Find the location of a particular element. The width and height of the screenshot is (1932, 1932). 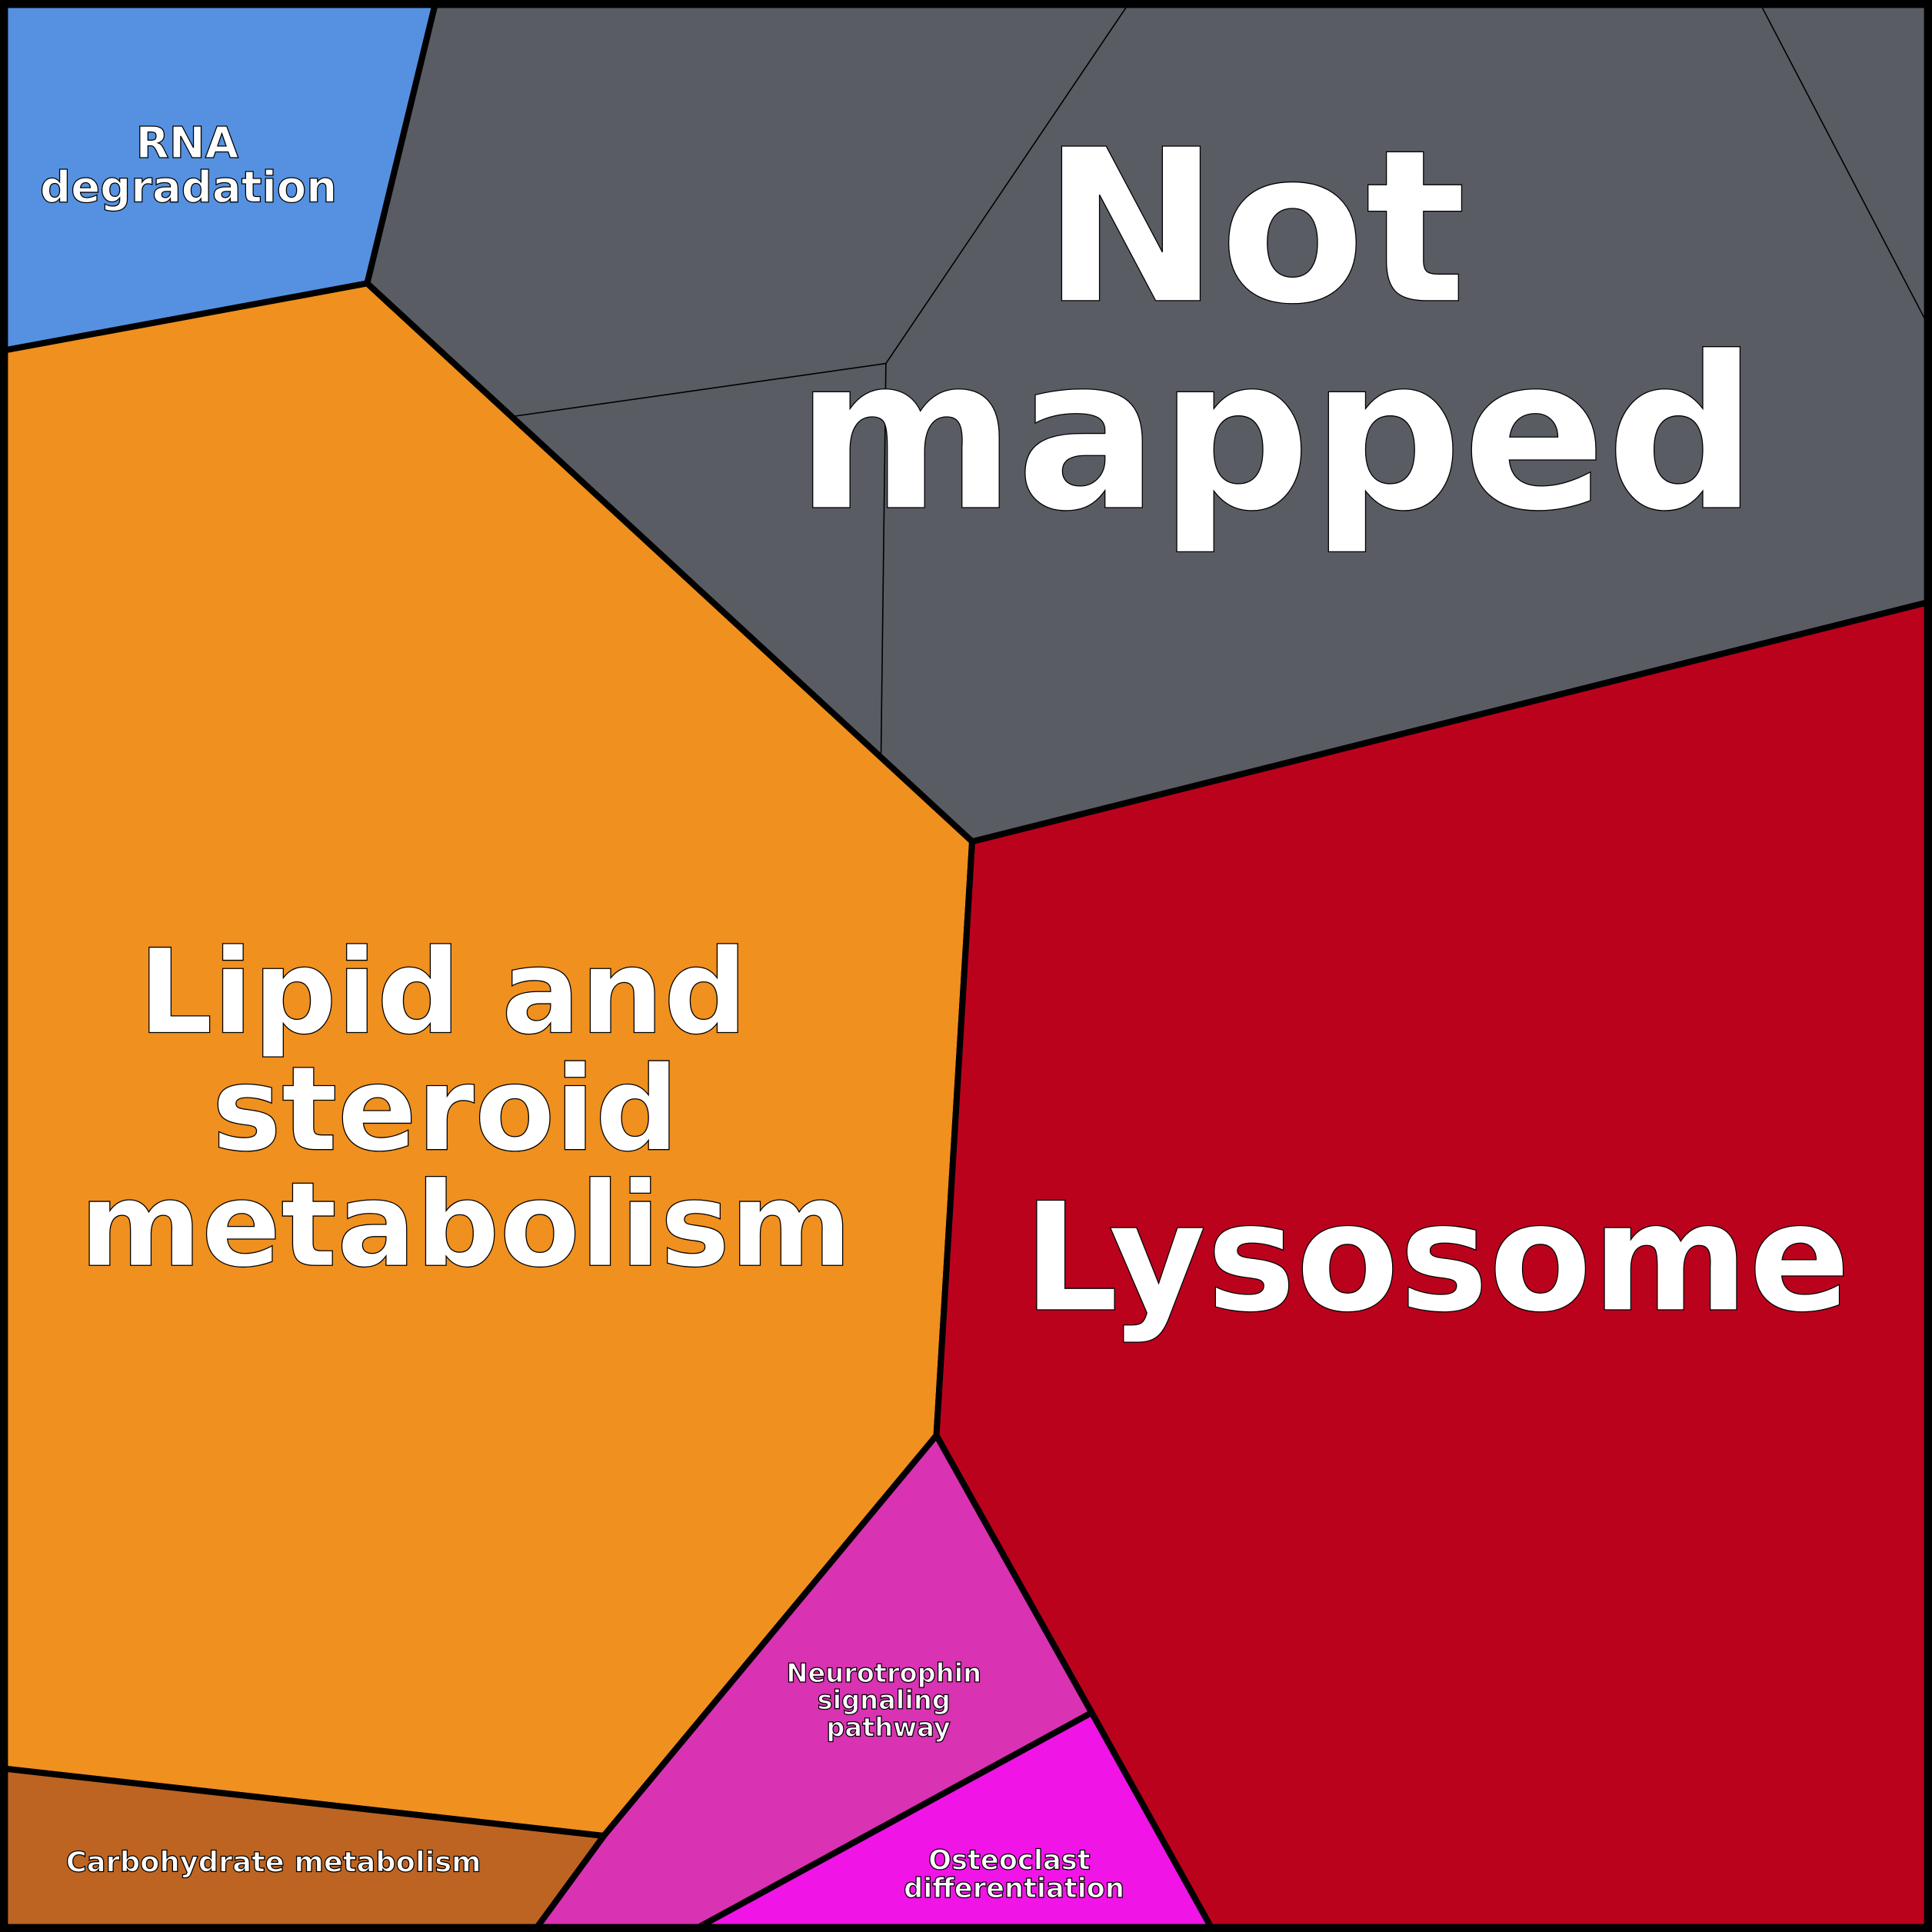

cell-carbohydrate-metabolism is located at coordinates (305, 1848).